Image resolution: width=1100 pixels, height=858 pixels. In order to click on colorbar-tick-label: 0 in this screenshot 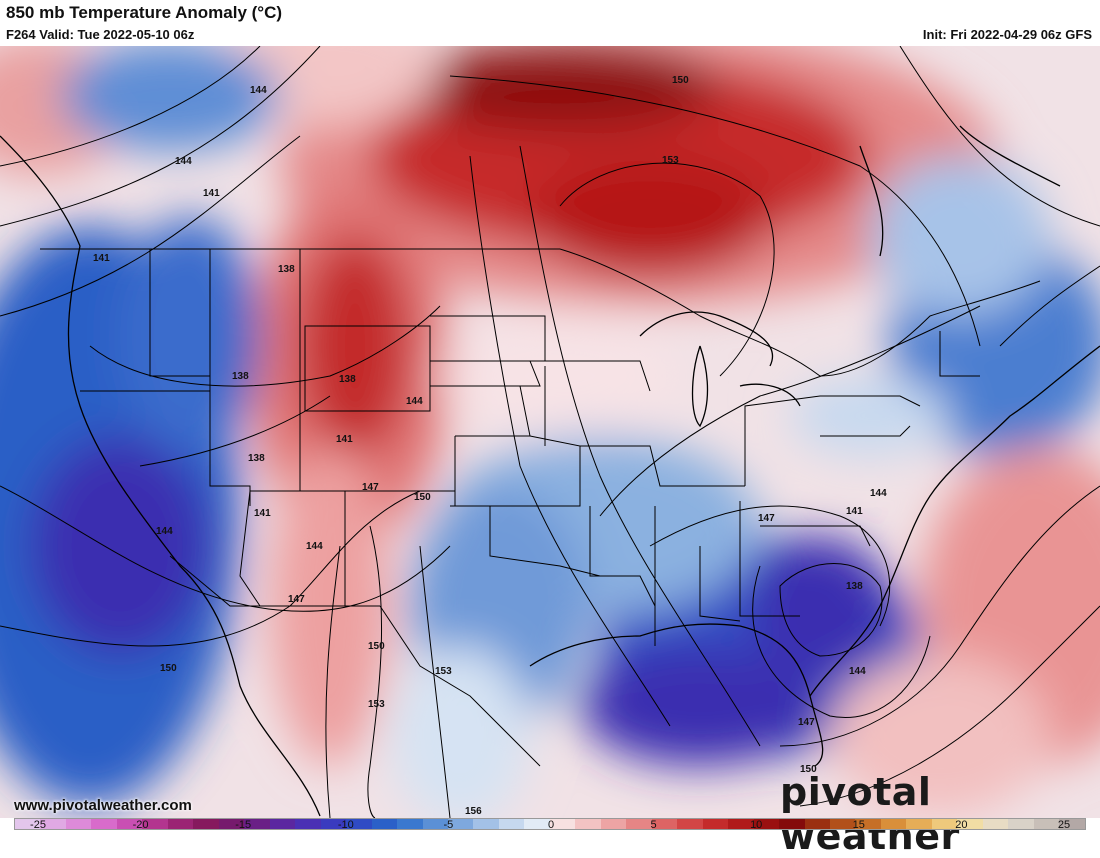, I will do `click(551, 825)`.